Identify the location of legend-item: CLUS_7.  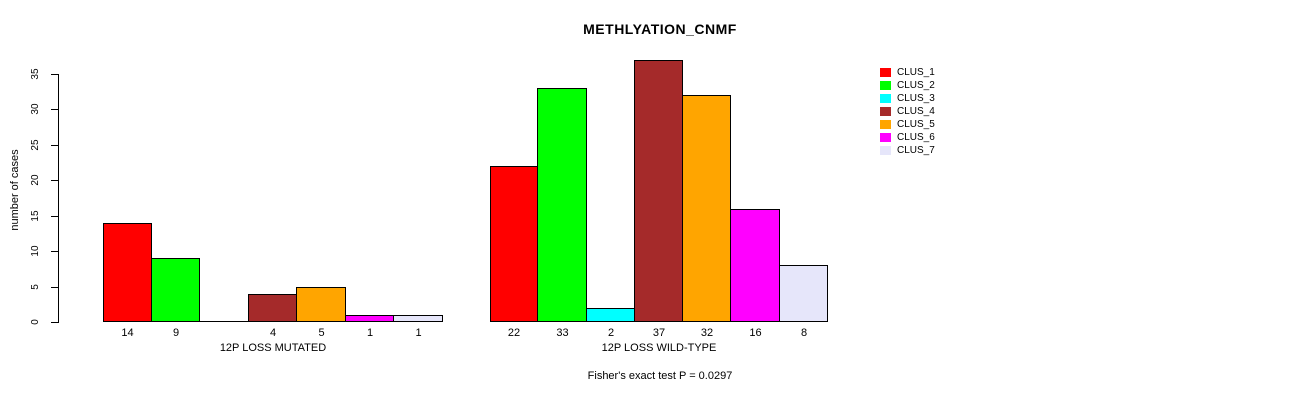
(907, 150).